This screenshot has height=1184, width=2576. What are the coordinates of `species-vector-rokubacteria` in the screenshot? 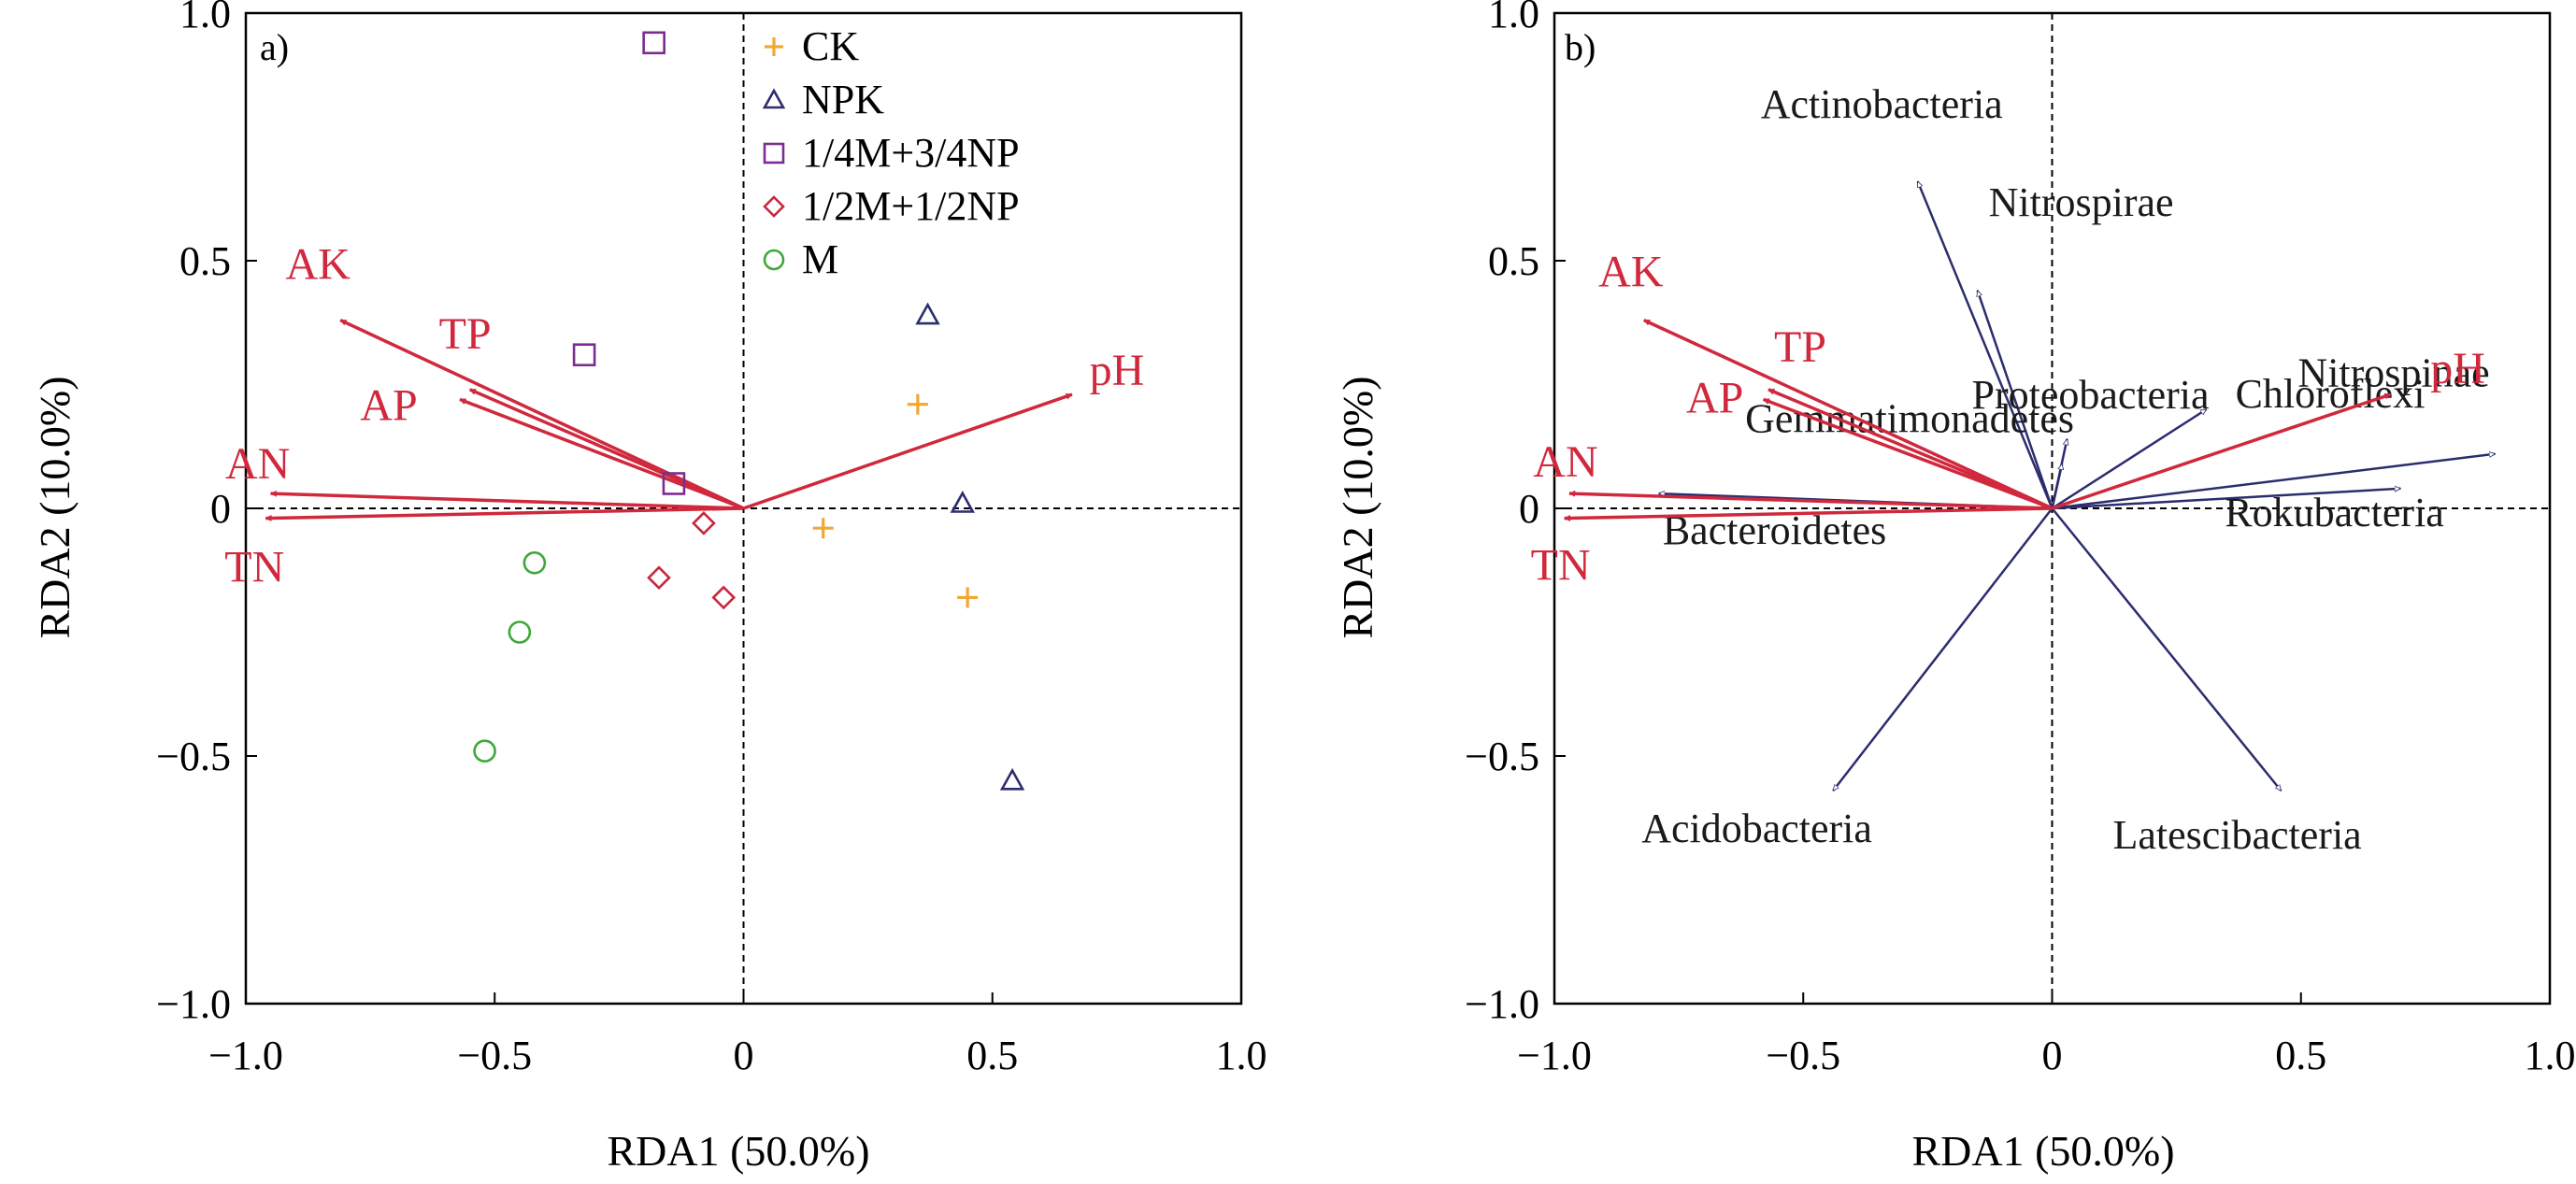 It's located at (2226, 499).